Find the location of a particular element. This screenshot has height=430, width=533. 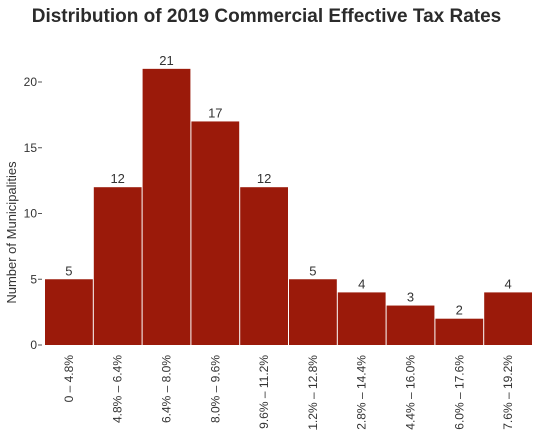

value-label-8: 3 is located at coordinates (410, 297).